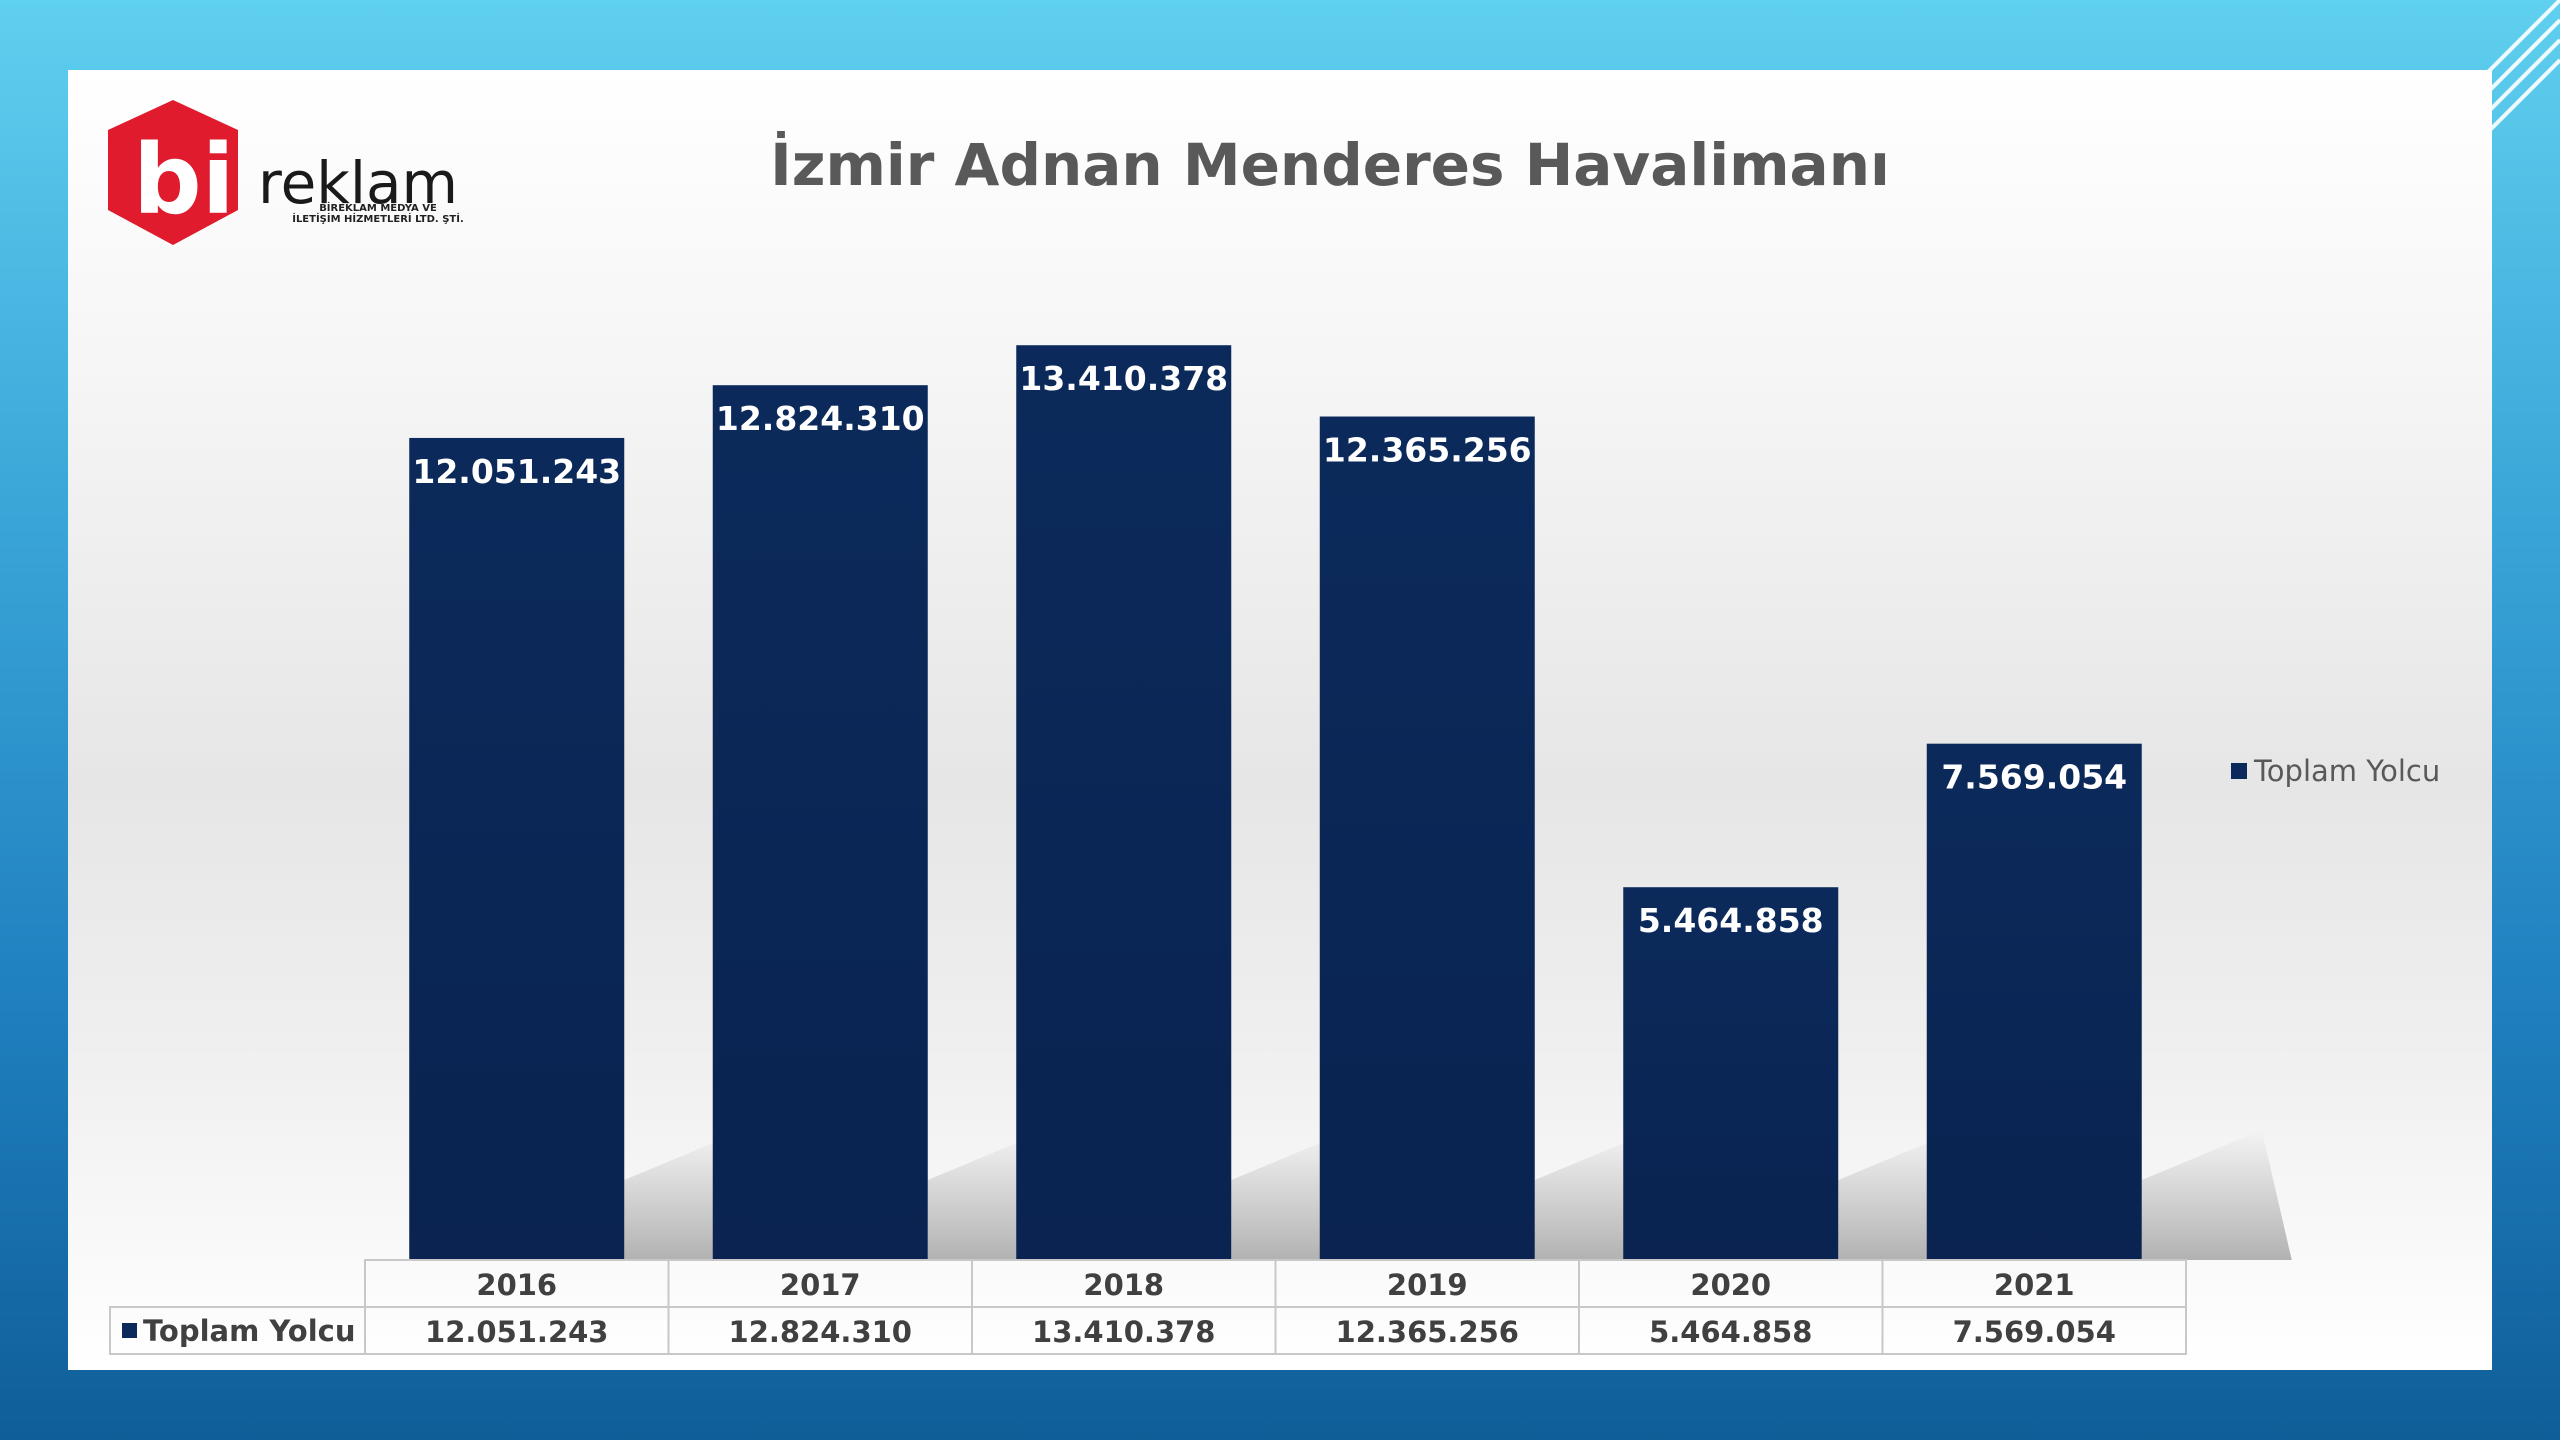  Describe the element at coordinates (1427, 838) in the screenshot. I see `bar-2019` at that location.